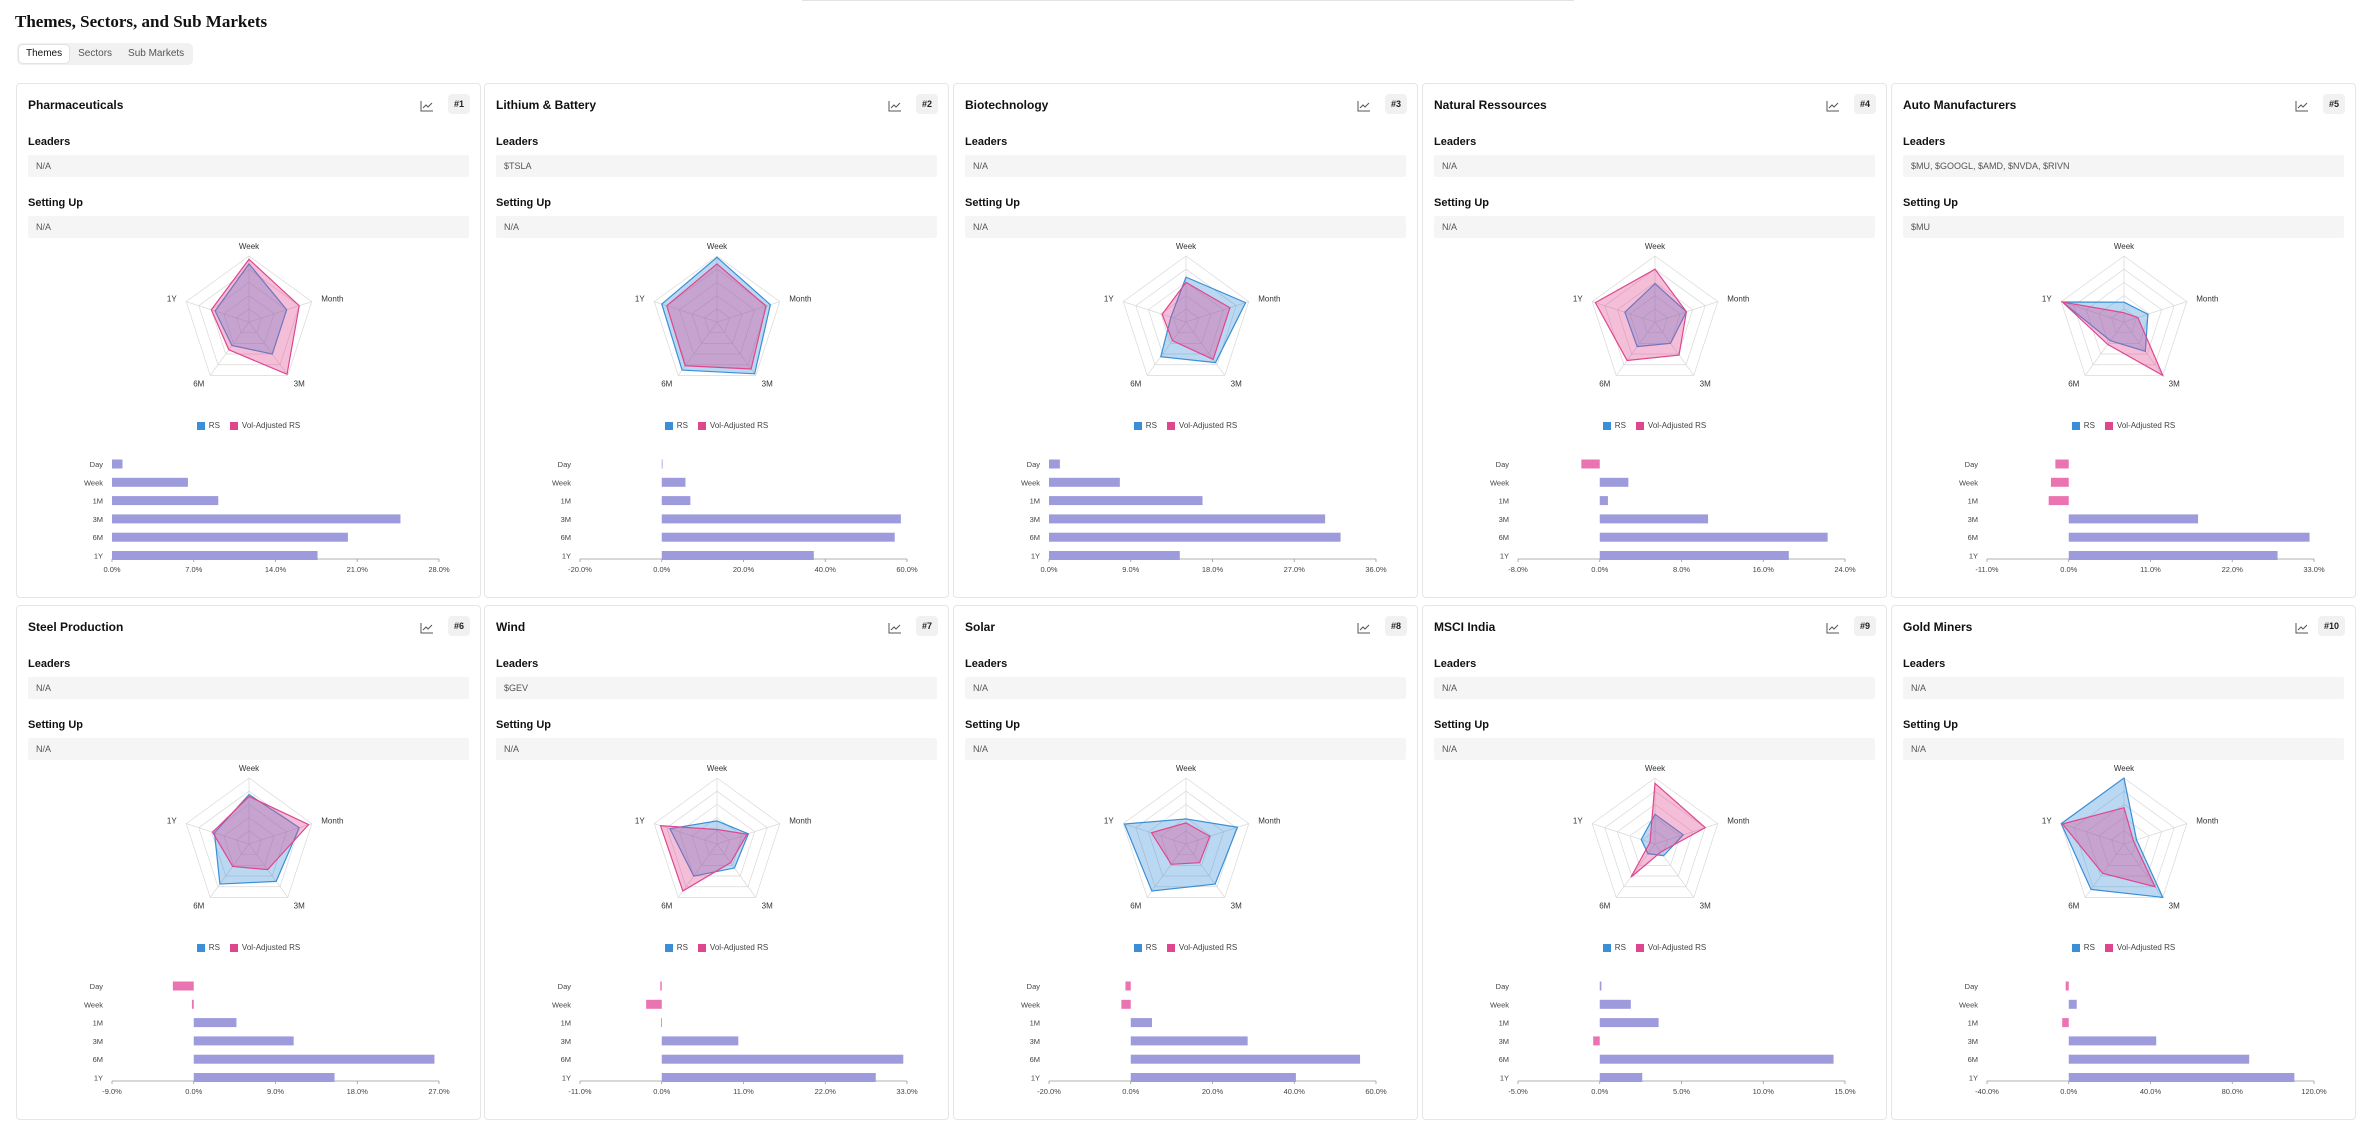 This screenshot has height=1135, width=2367. What do you see at coordinates (193, 569) in the screenshot?
I see `bar-x-tick-label: 7.0%` at bounding box center [193, 569].